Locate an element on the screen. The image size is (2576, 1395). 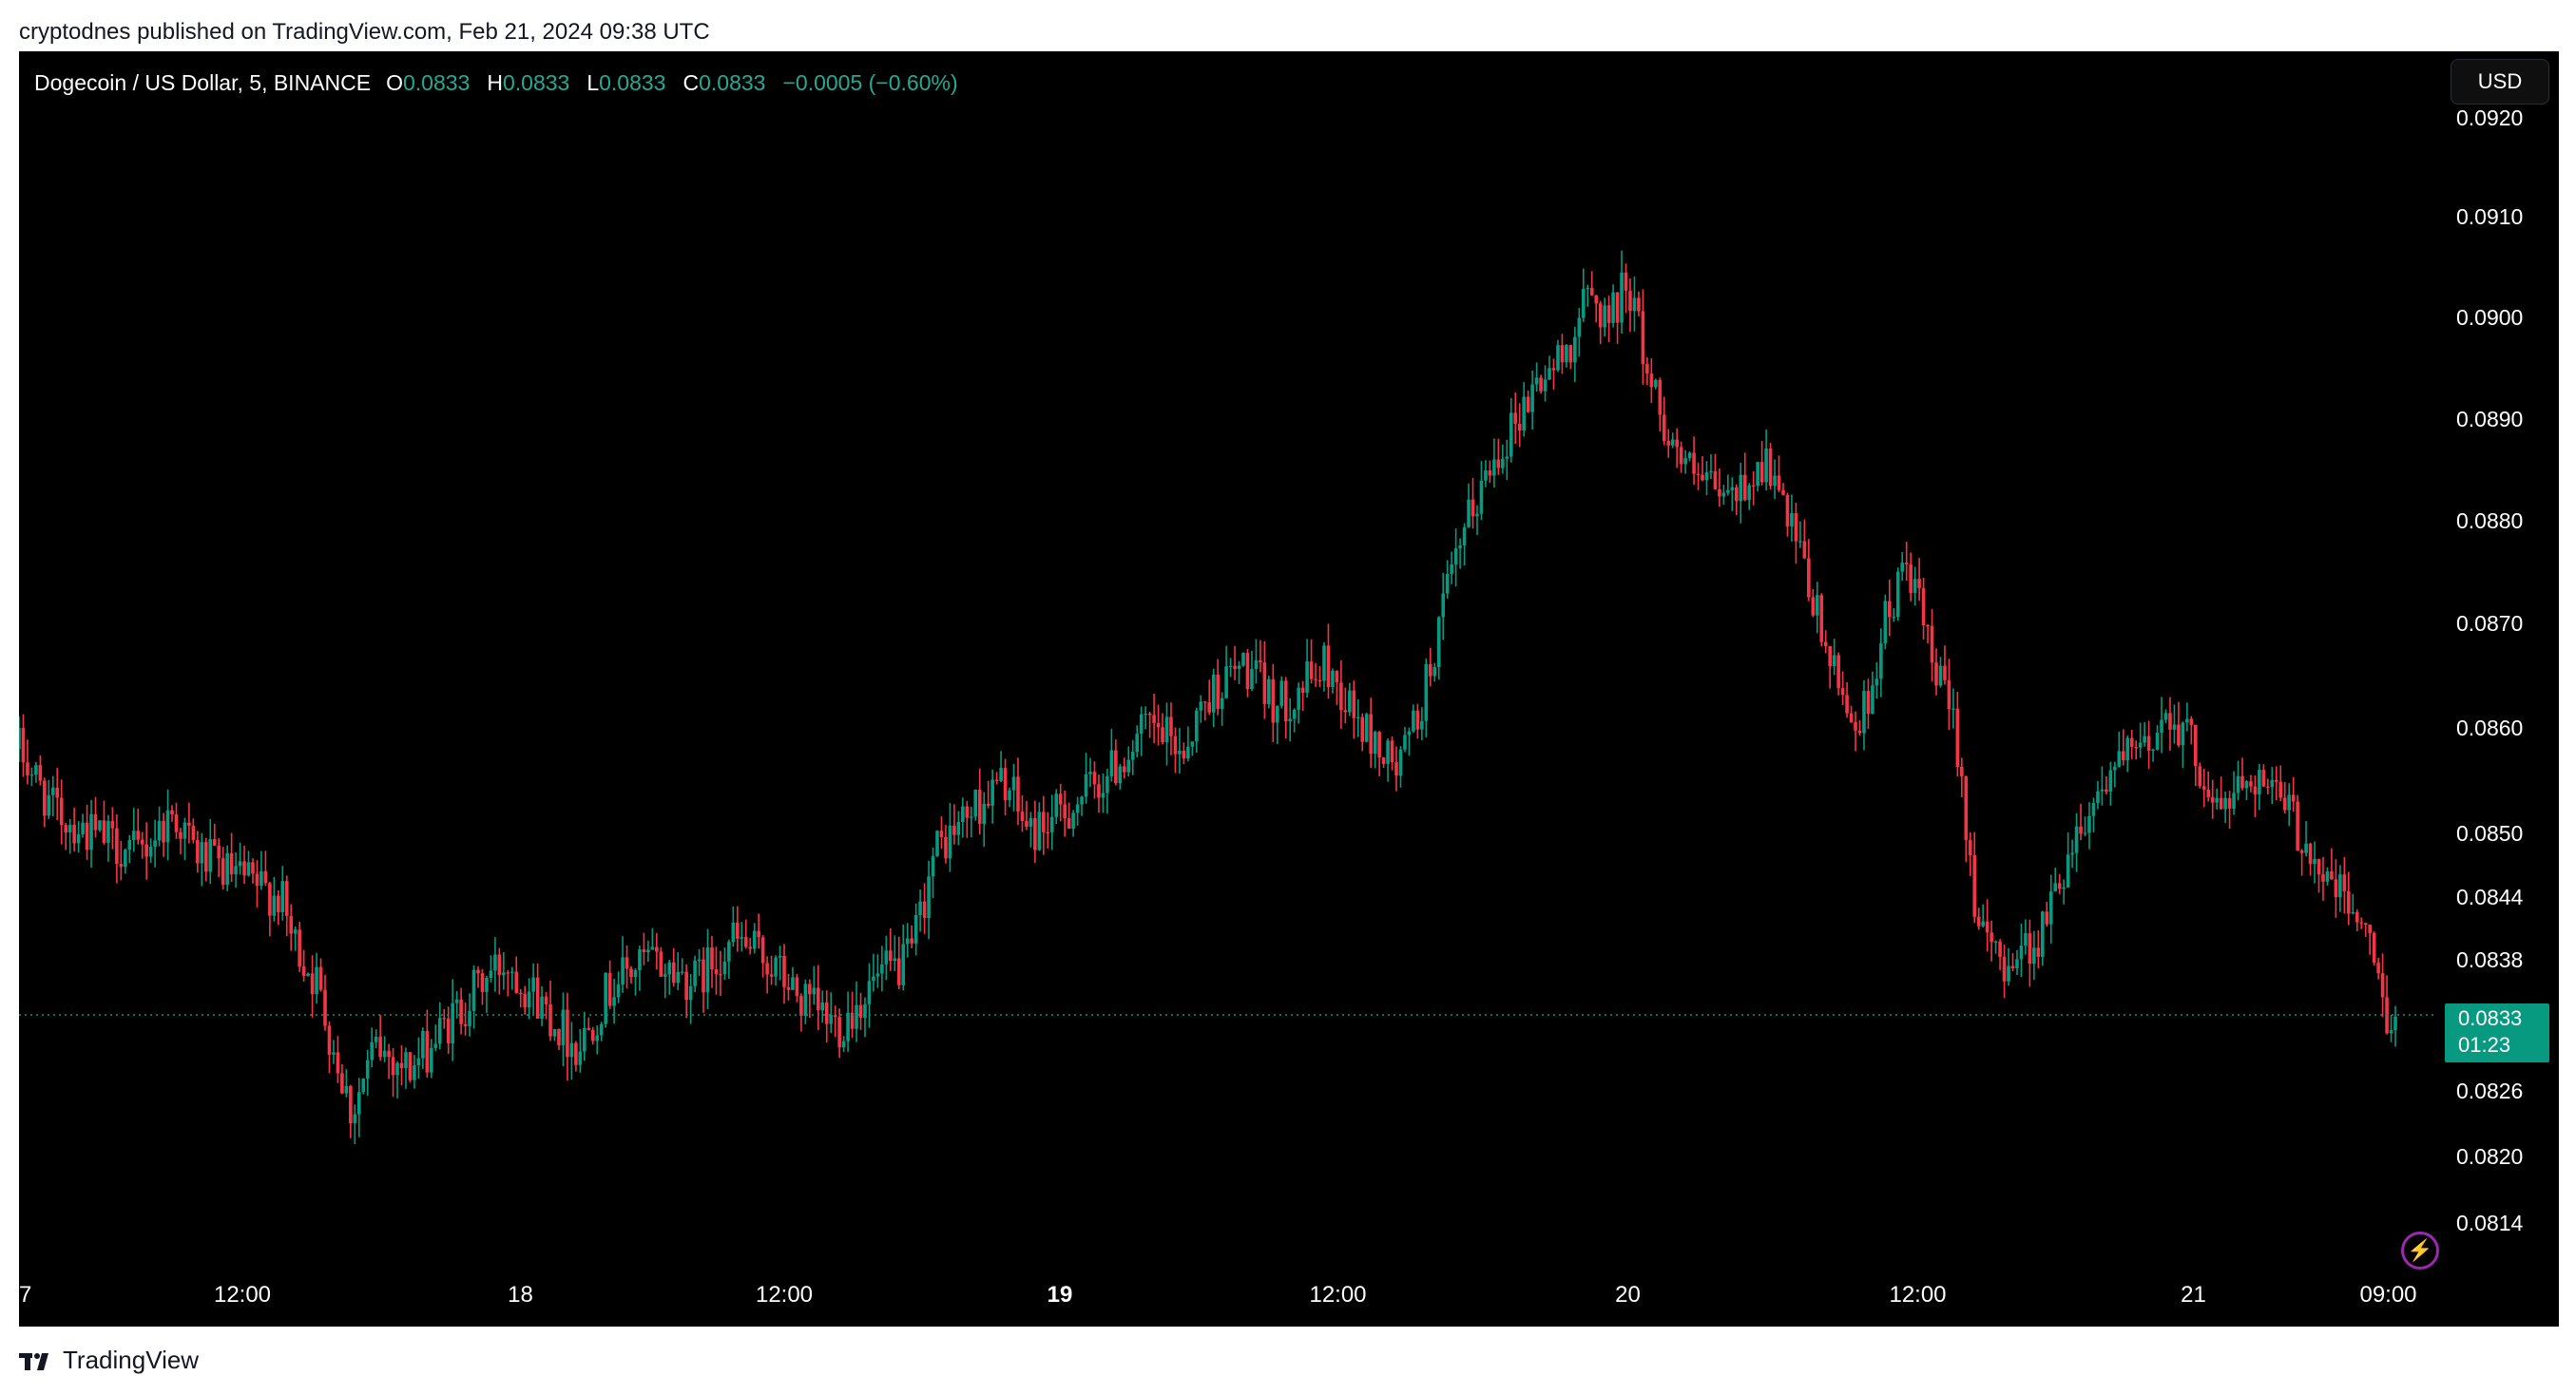
symbol-title: Dogecoin / US Dollar, 5, BINANCE is located at coordinates (203, 83).